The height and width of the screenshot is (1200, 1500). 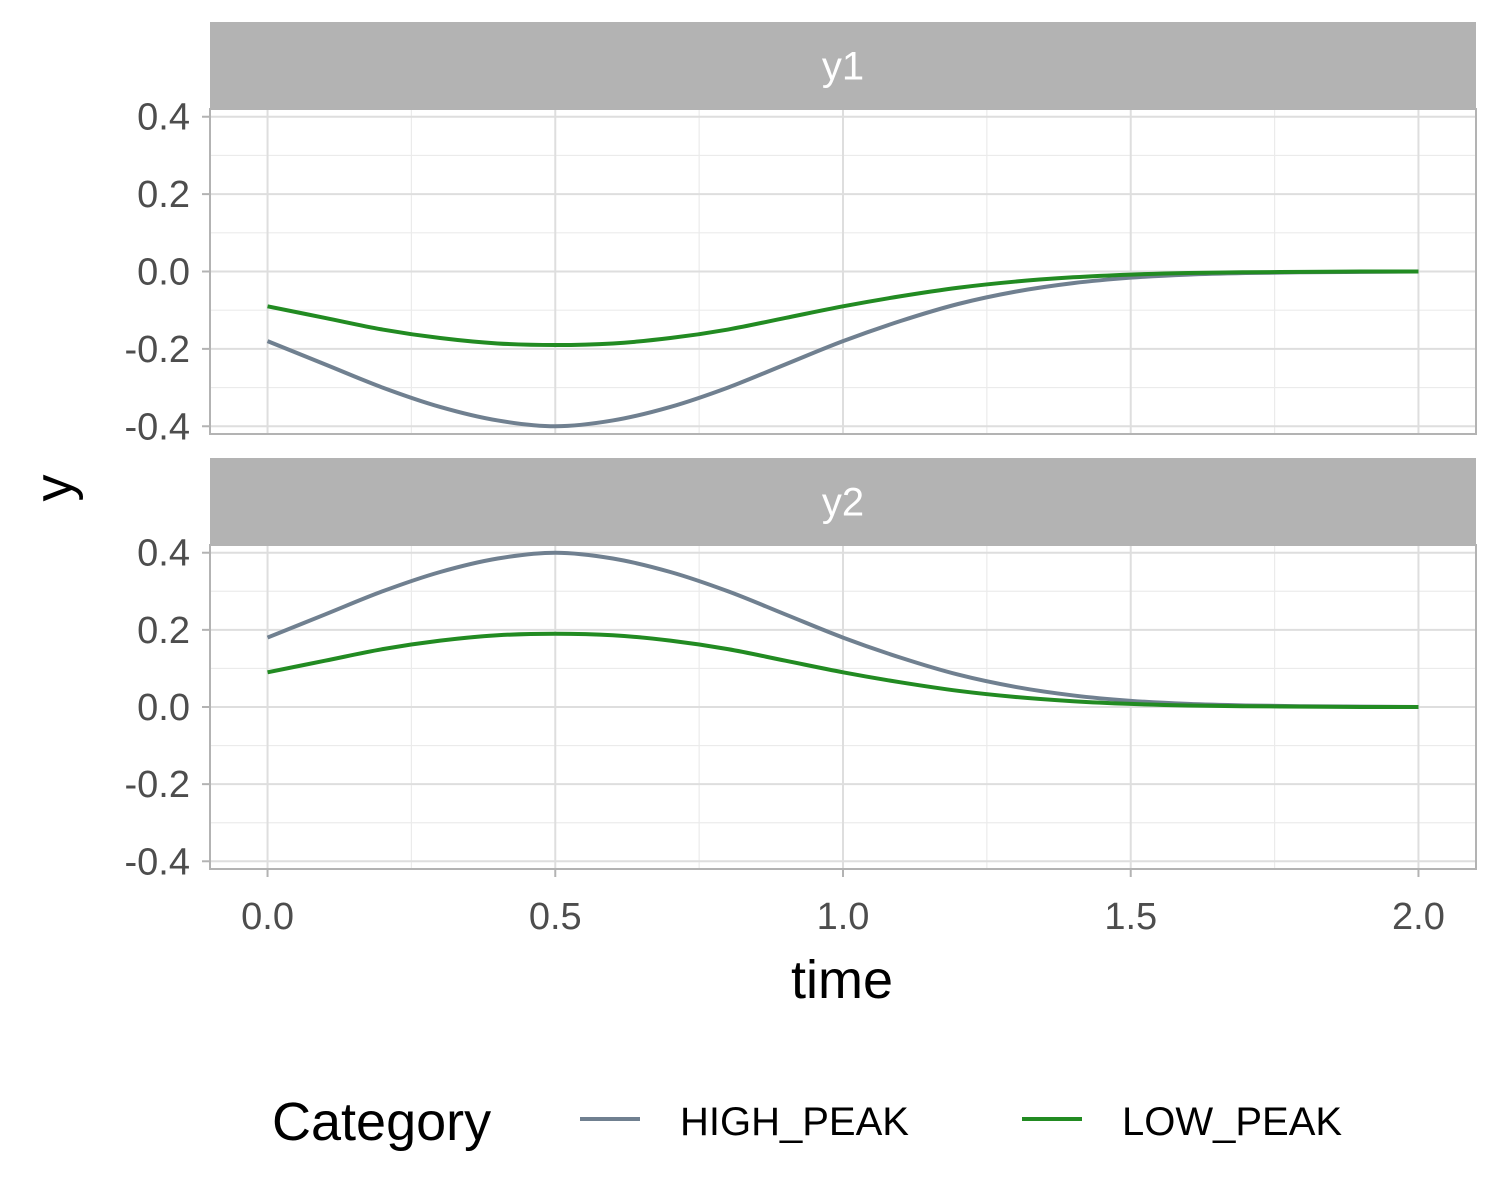 What do you see at coordinates (381, 1122) in the screenshot?
I see `legend-title: Category` at bounding box center [381, 1122].